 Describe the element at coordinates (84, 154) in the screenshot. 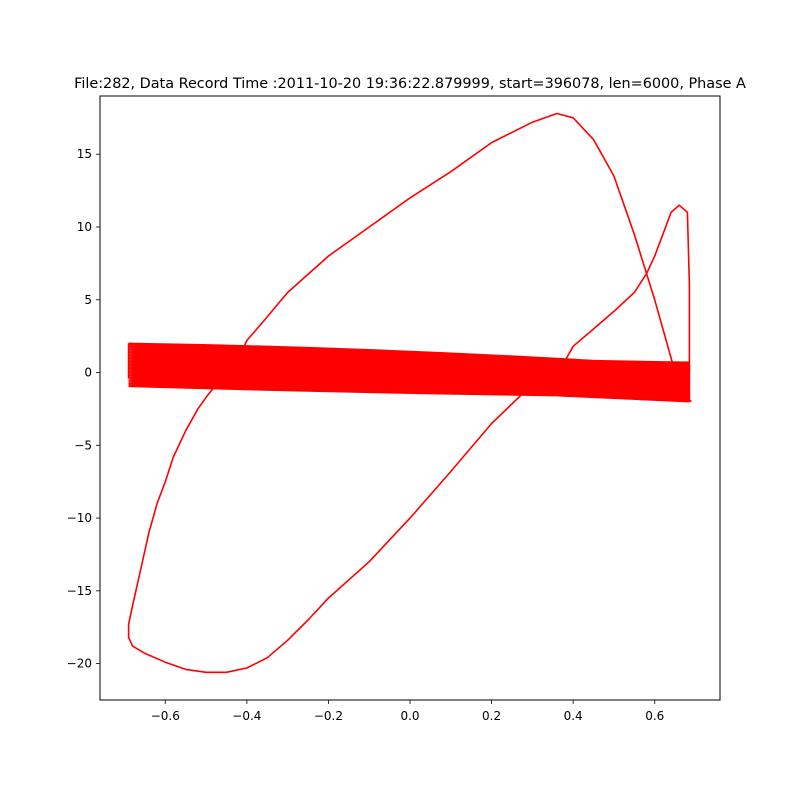

I see `y-tick-label: 15` at that location.